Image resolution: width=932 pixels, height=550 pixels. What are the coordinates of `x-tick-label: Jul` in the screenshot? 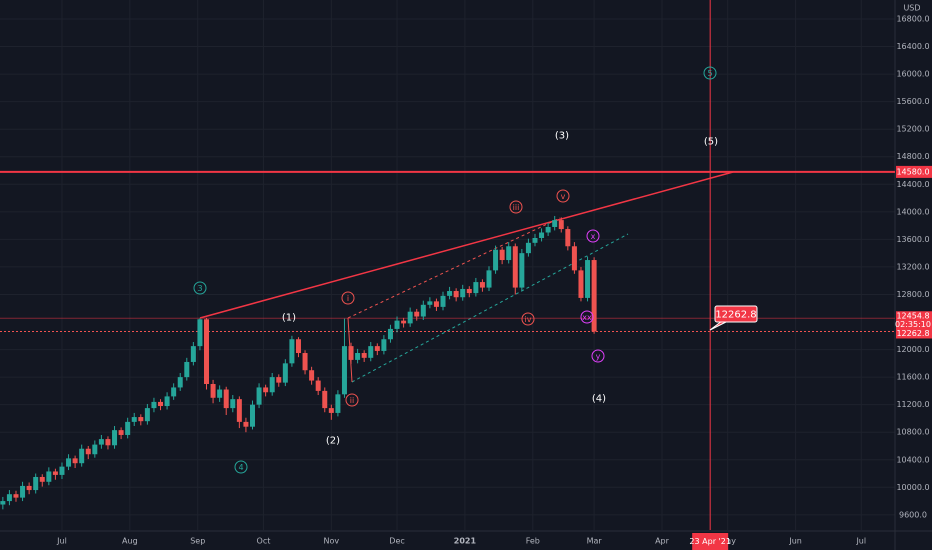 It's located at (61, 541).